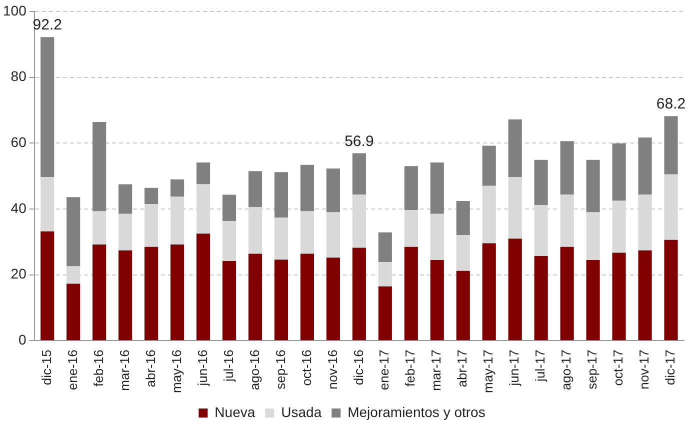 This screenshot has width=692, height=430. What do you see at coordinates (98, 368) in the screenshot?
I see `x-tick-label: feb-16` at bounding box center [98, 368].